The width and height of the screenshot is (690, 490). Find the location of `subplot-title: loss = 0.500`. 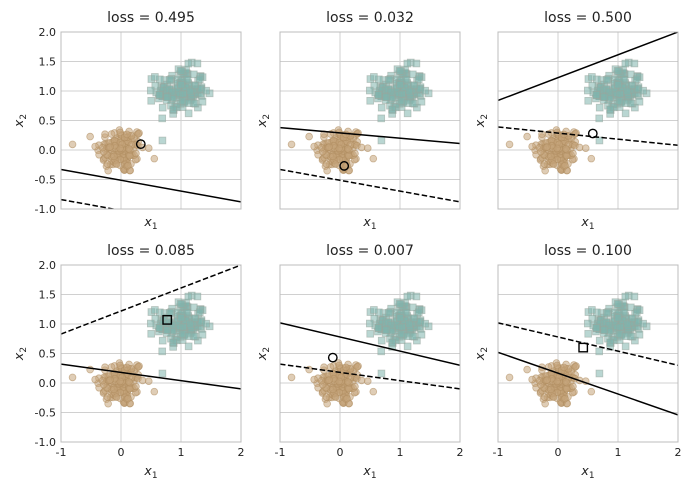

subplot-title: loss = 0.500 is located at coordinates (588, 18).